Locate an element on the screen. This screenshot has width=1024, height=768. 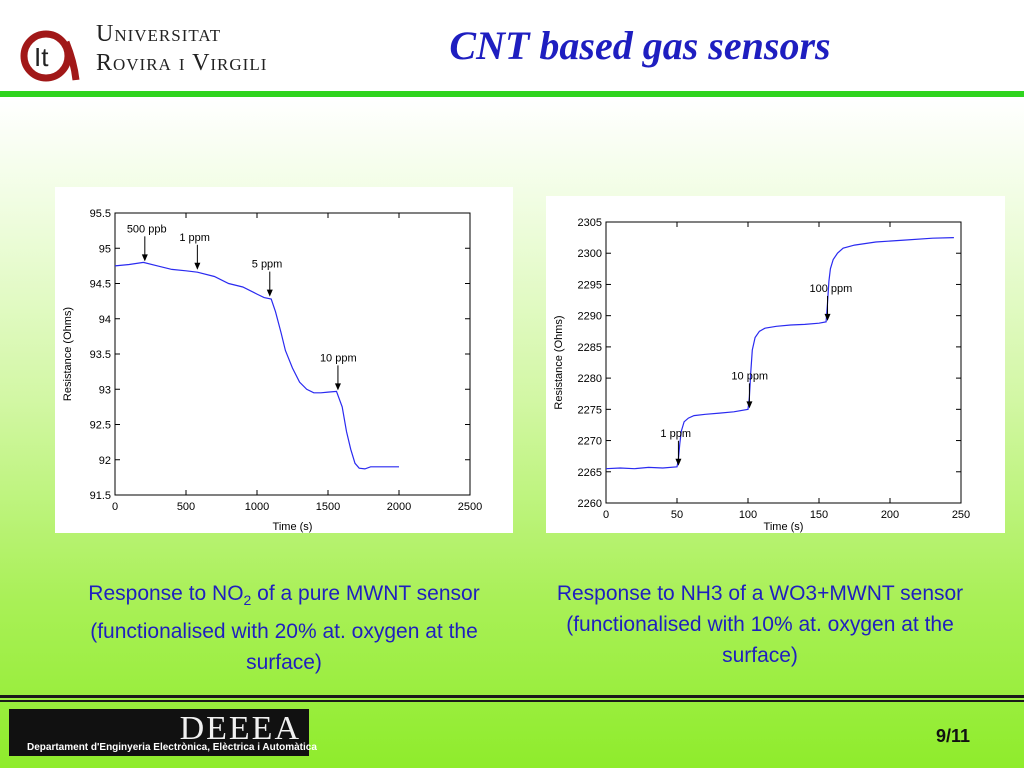
y-tick-label: 2285 is located at coordinates (590, 348).